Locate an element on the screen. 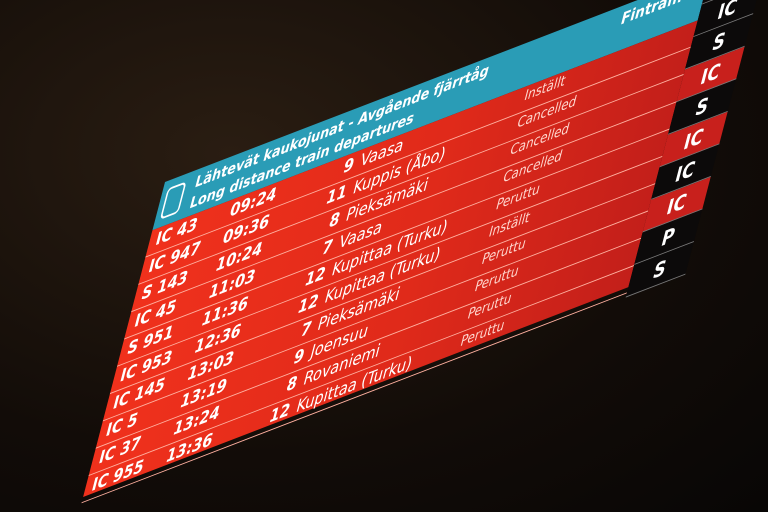  fintraffic-logo: Fintraffic is located at coordinates (656, 15).